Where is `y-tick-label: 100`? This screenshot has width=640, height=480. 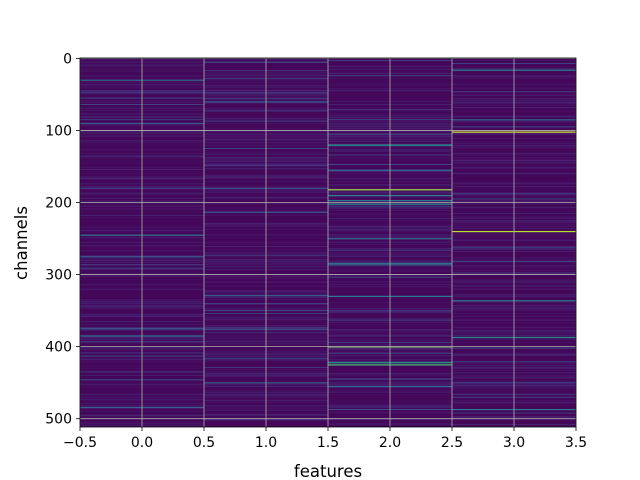 y-tick-label: 100 is located at coordinates (58, 131).